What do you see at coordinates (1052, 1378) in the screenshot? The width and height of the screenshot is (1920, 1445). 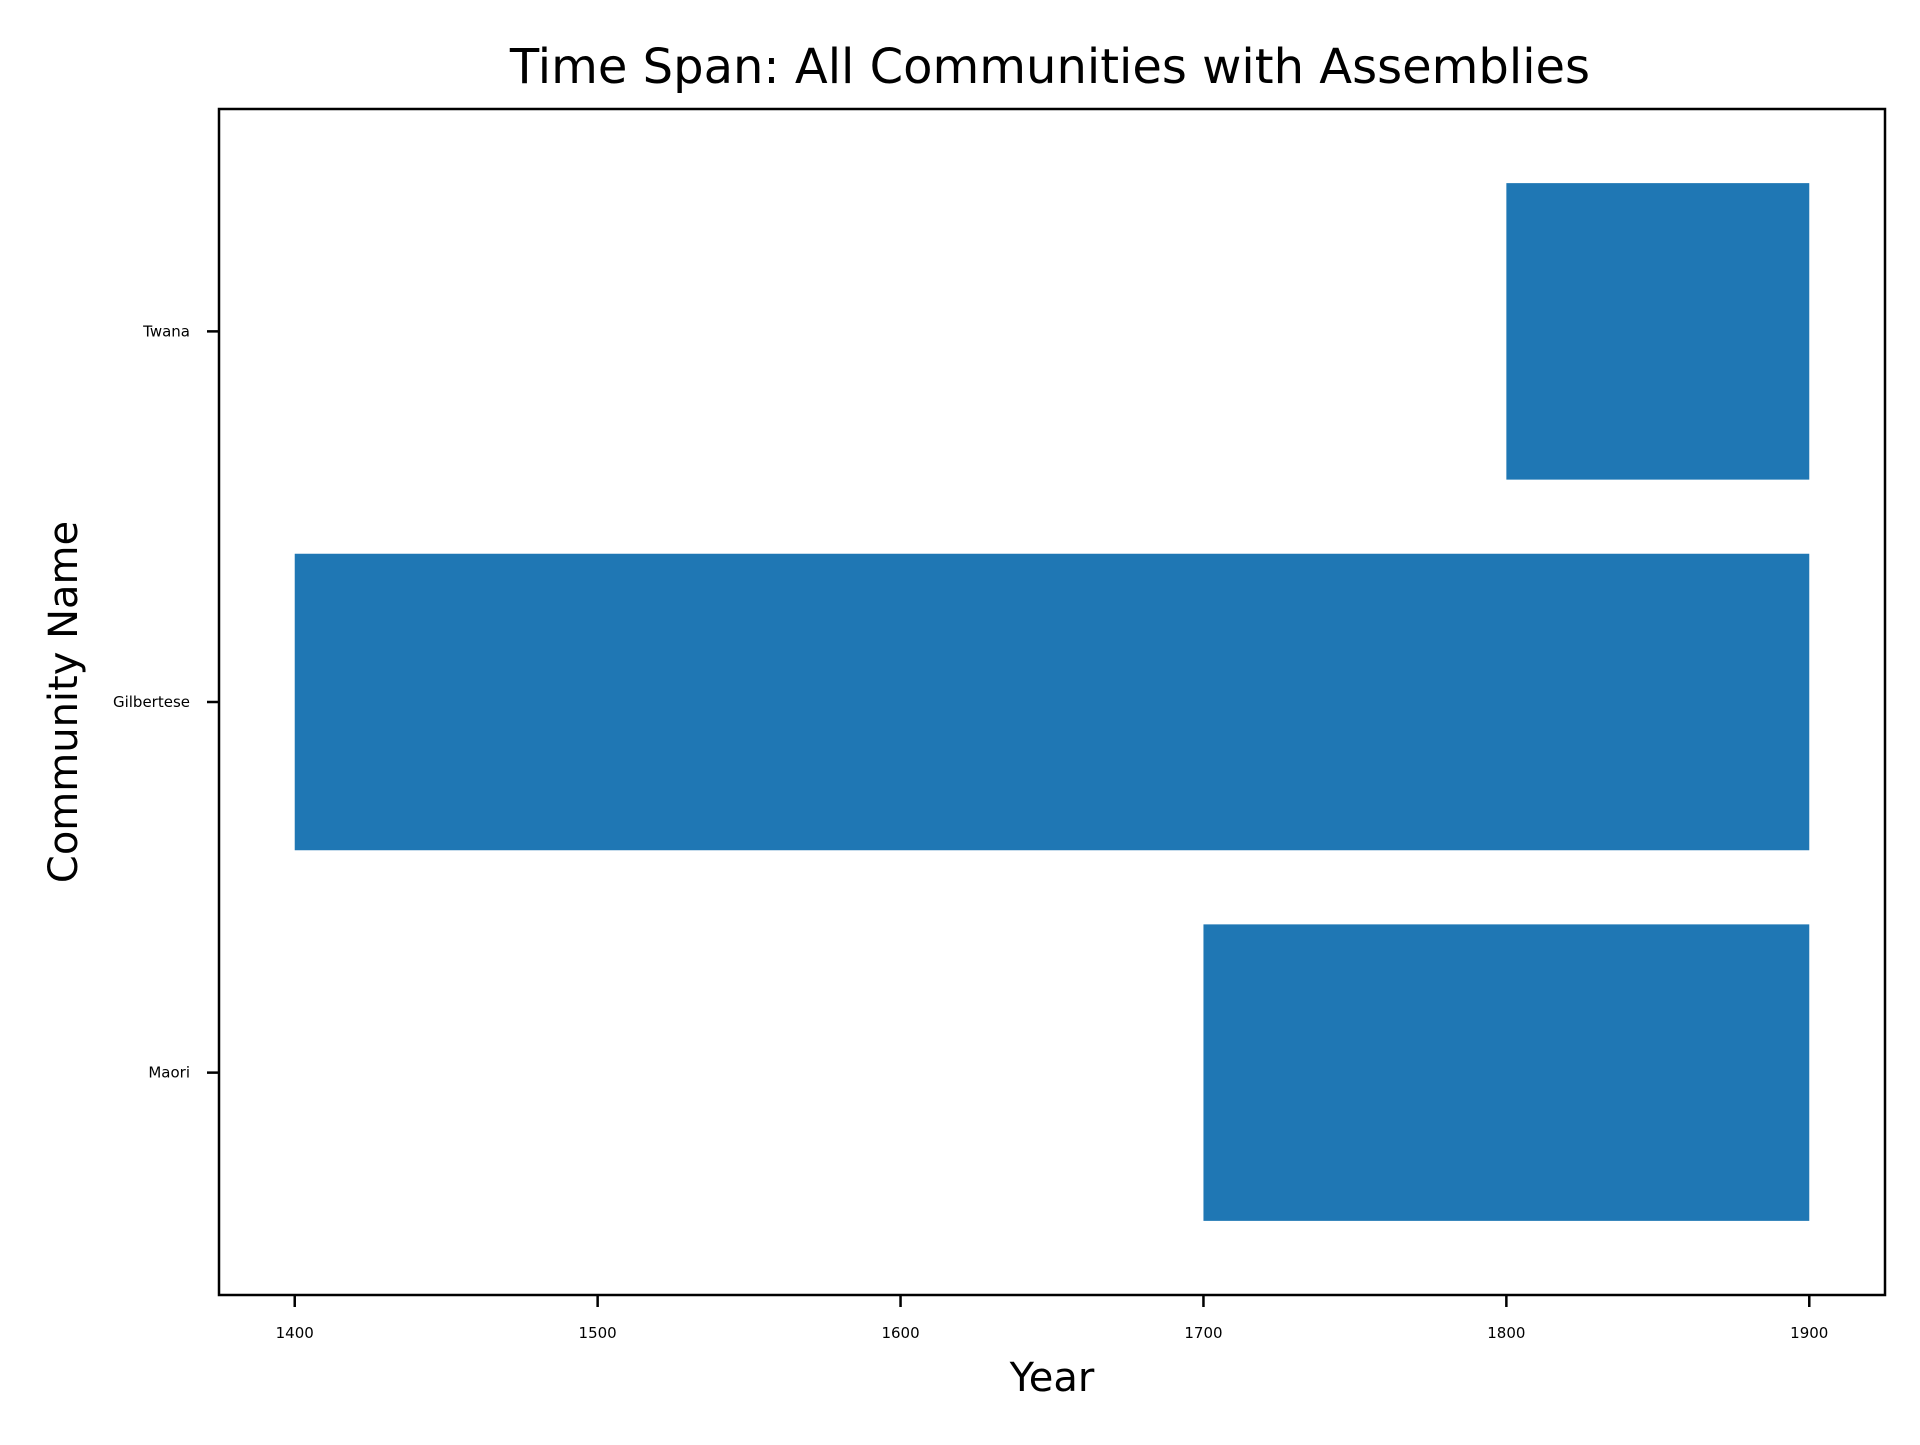 I see `x-axis-label: Year` at bounding box center [1052, 1378].